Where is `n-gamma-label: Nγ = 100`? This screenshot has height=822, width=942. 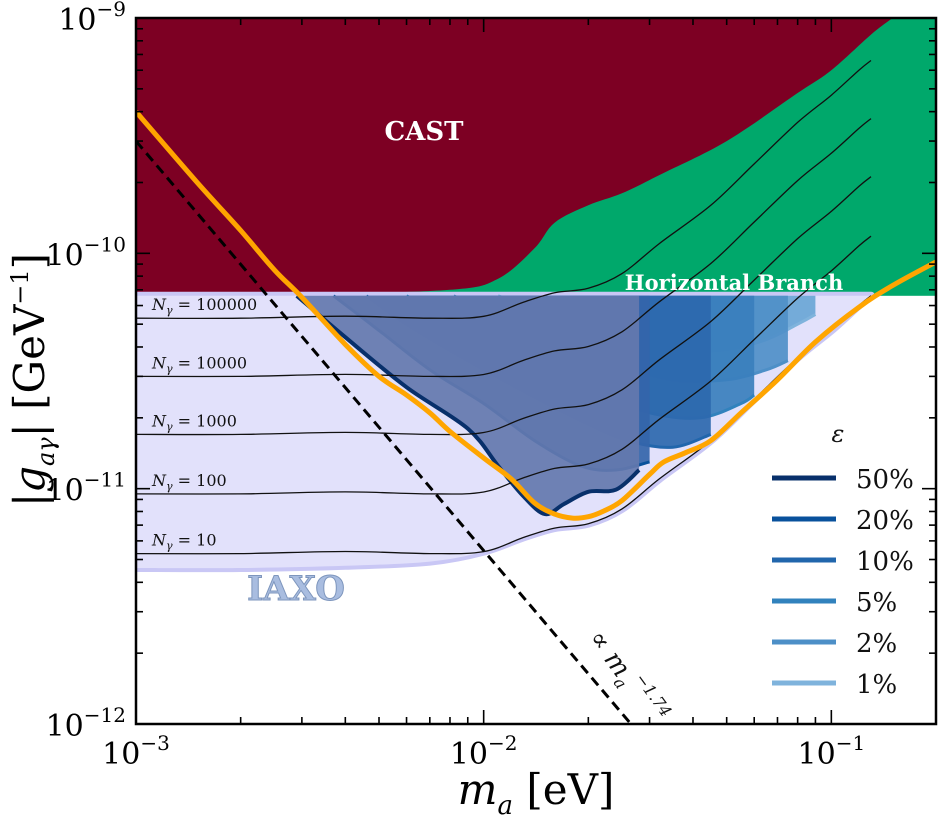 n-gamma-label: Nγ = 100 is located at coordinates (189, 482).